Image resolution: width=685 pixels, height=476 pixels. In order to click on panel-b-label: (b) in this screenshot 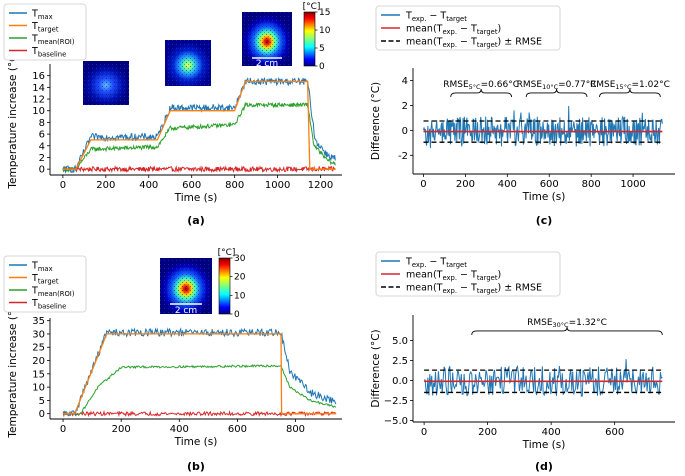, I will do `click(196, 466)`.